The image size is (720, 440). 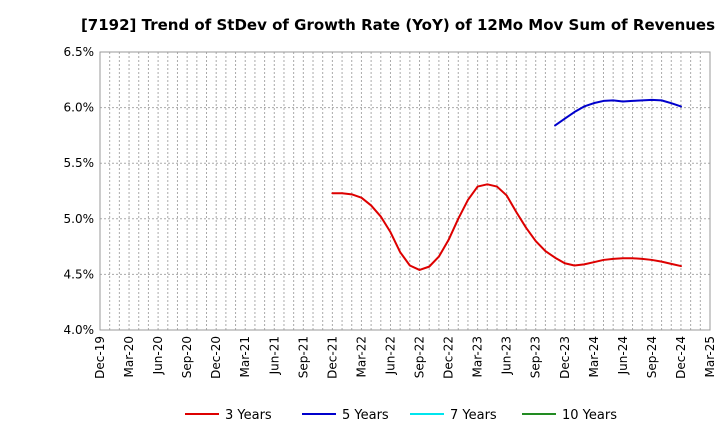 What do you see at coordinates (79, 163) in the screenshot?
I see `y-tick-label: 5.5%` at bounding box center [79, 163].